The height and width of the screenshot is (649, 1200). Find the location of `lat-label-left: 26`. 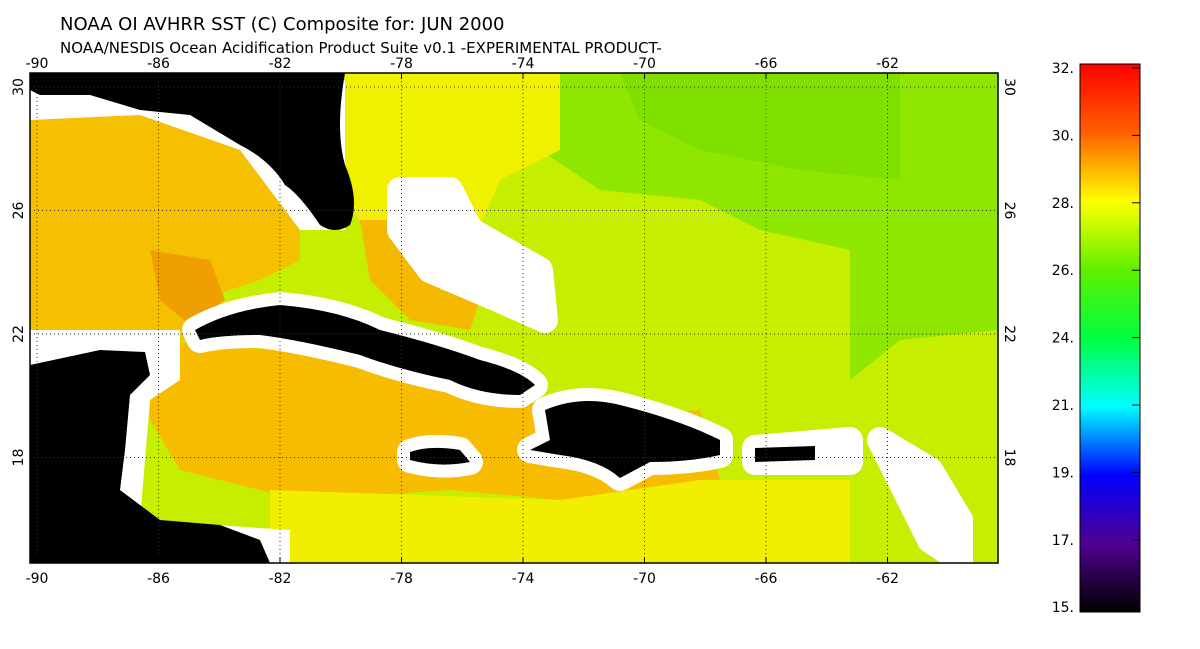

lat-label-left: 26 is located at coordinates (19, 211).